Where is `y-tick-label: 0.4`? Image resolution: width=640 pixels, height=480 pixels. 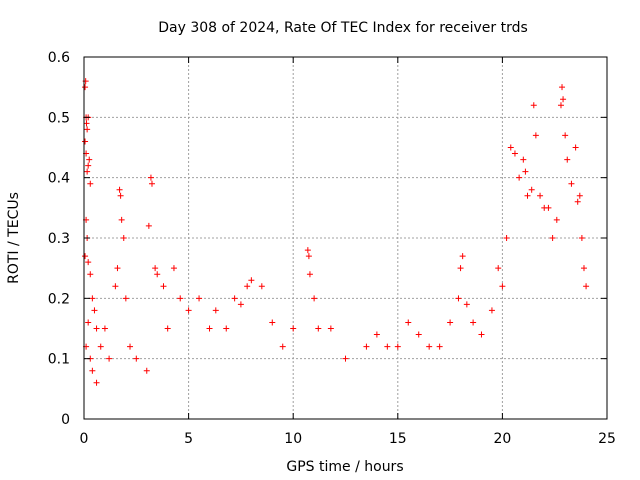 y-tick-label: 0.4 is located at coordinates (59, 179).